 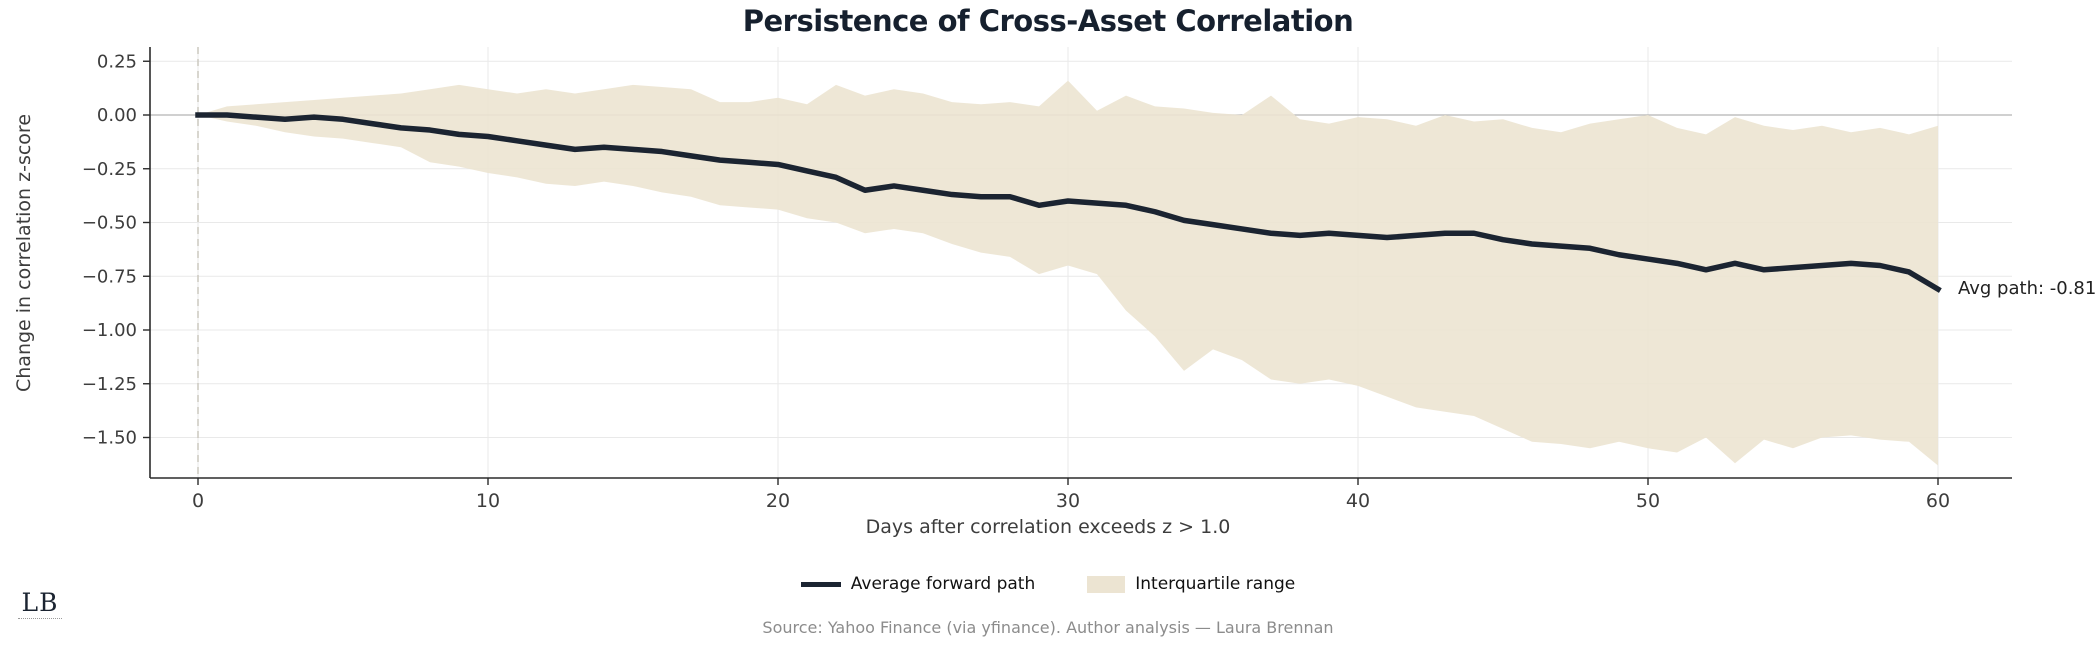 What do you see at coordinates (109, 438) in the screenshot?
I see `y-tick-label: −1.50` at bounding box center [109, 438].